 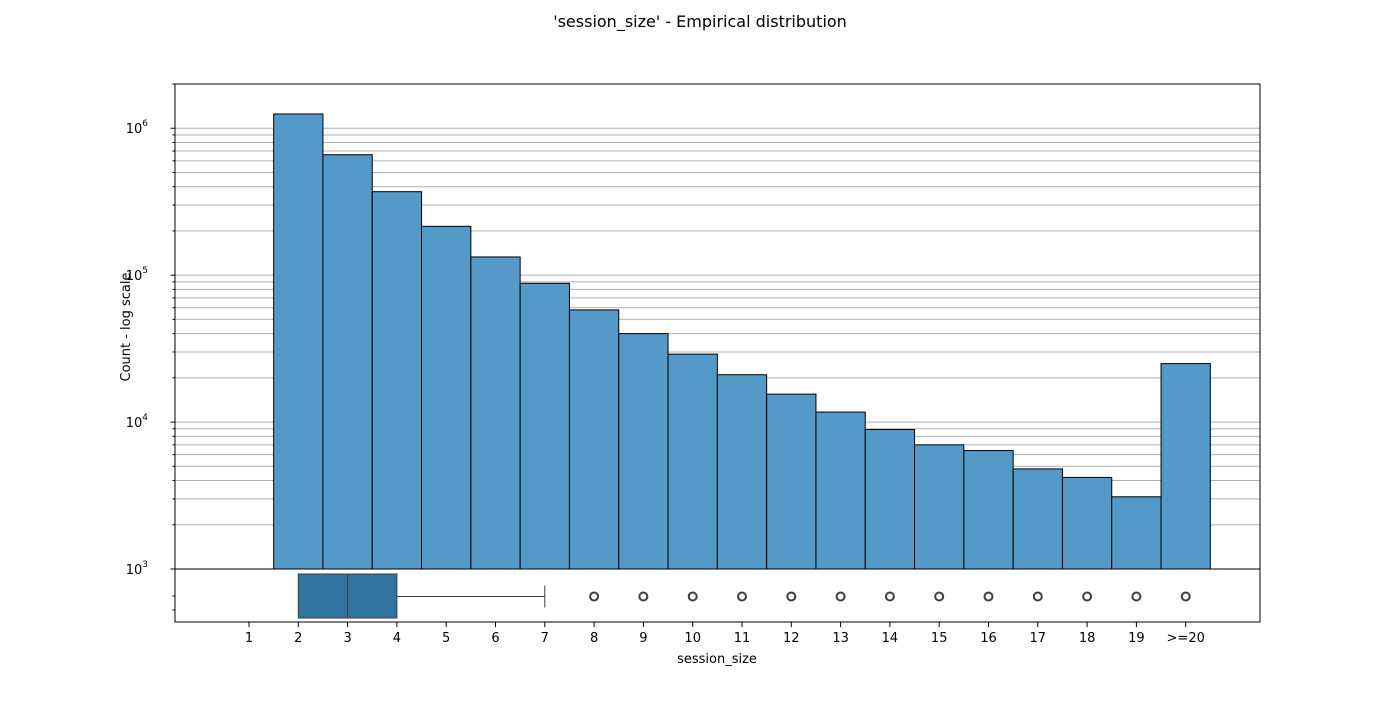 What do you see at coordinates (137, 275) in the screenshot?
I see `y-tick-label: 10⁵` at bounding box center [137, 275].